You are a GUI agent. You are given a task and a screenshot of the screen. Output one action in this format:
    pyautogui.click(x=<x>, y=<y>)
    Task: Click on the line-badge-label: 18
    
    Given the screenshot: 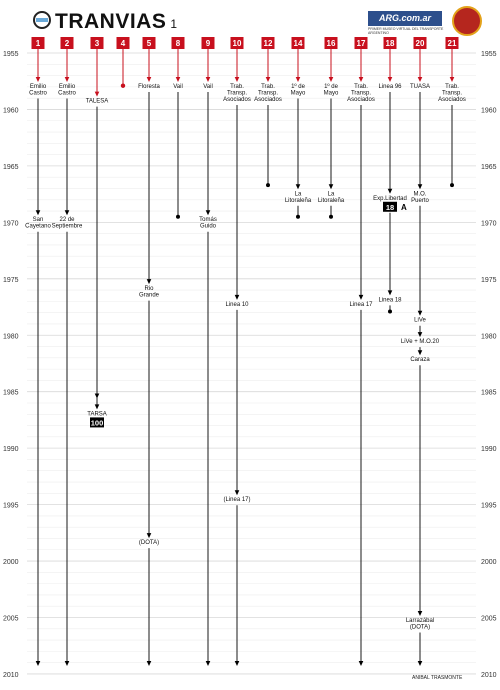 What is the action you would take?
    pyautogui.click(x=390, y=43)
    